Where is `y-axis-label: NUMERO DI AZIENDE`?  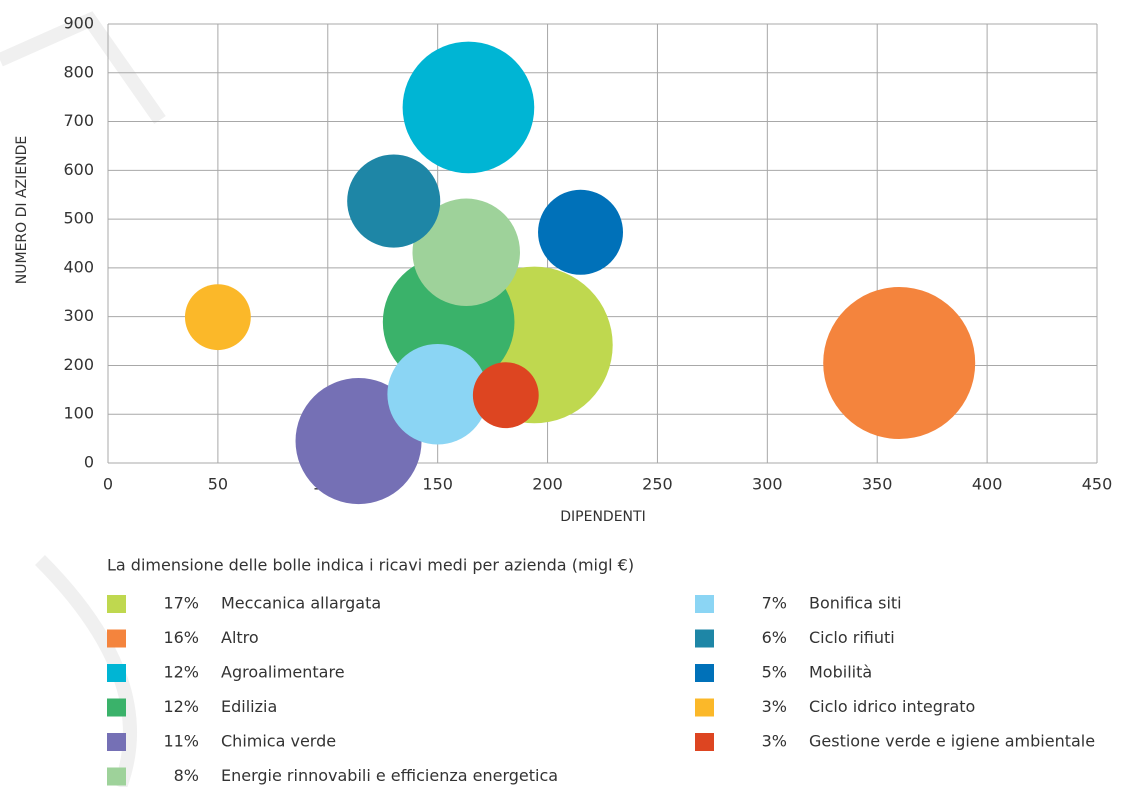 y-axis-label: NUMERO DI AZIENDE is located at coordinates (22, 210).